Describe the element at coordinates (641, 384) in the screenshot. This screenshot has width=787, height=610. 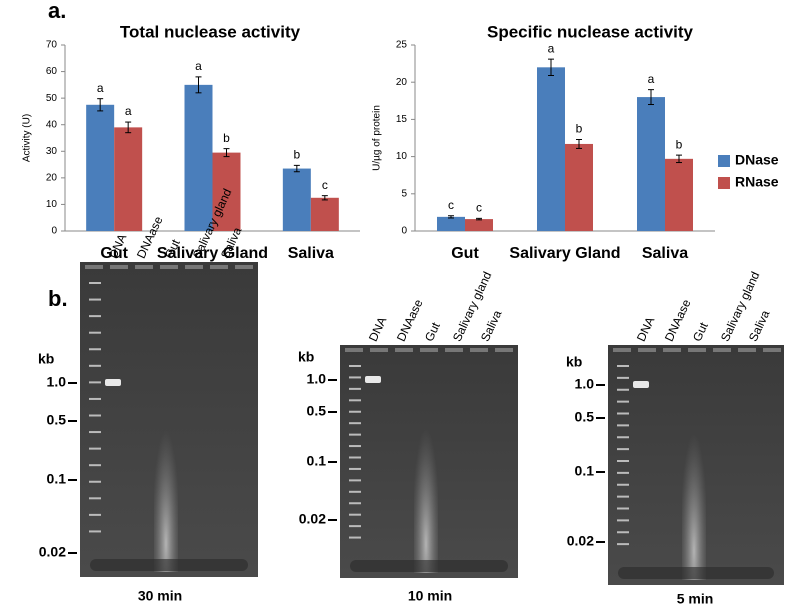
I see `dna-band` at that location.